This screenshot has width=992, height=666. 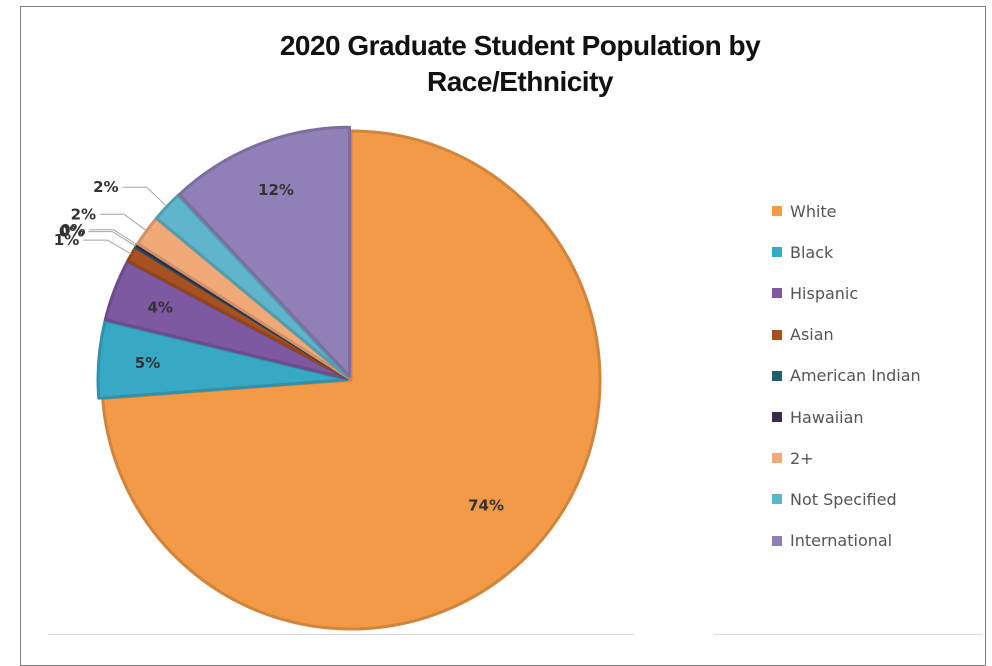 I want to click on legend-item-not-specified: Not Specified, so click(x=834, y=499).